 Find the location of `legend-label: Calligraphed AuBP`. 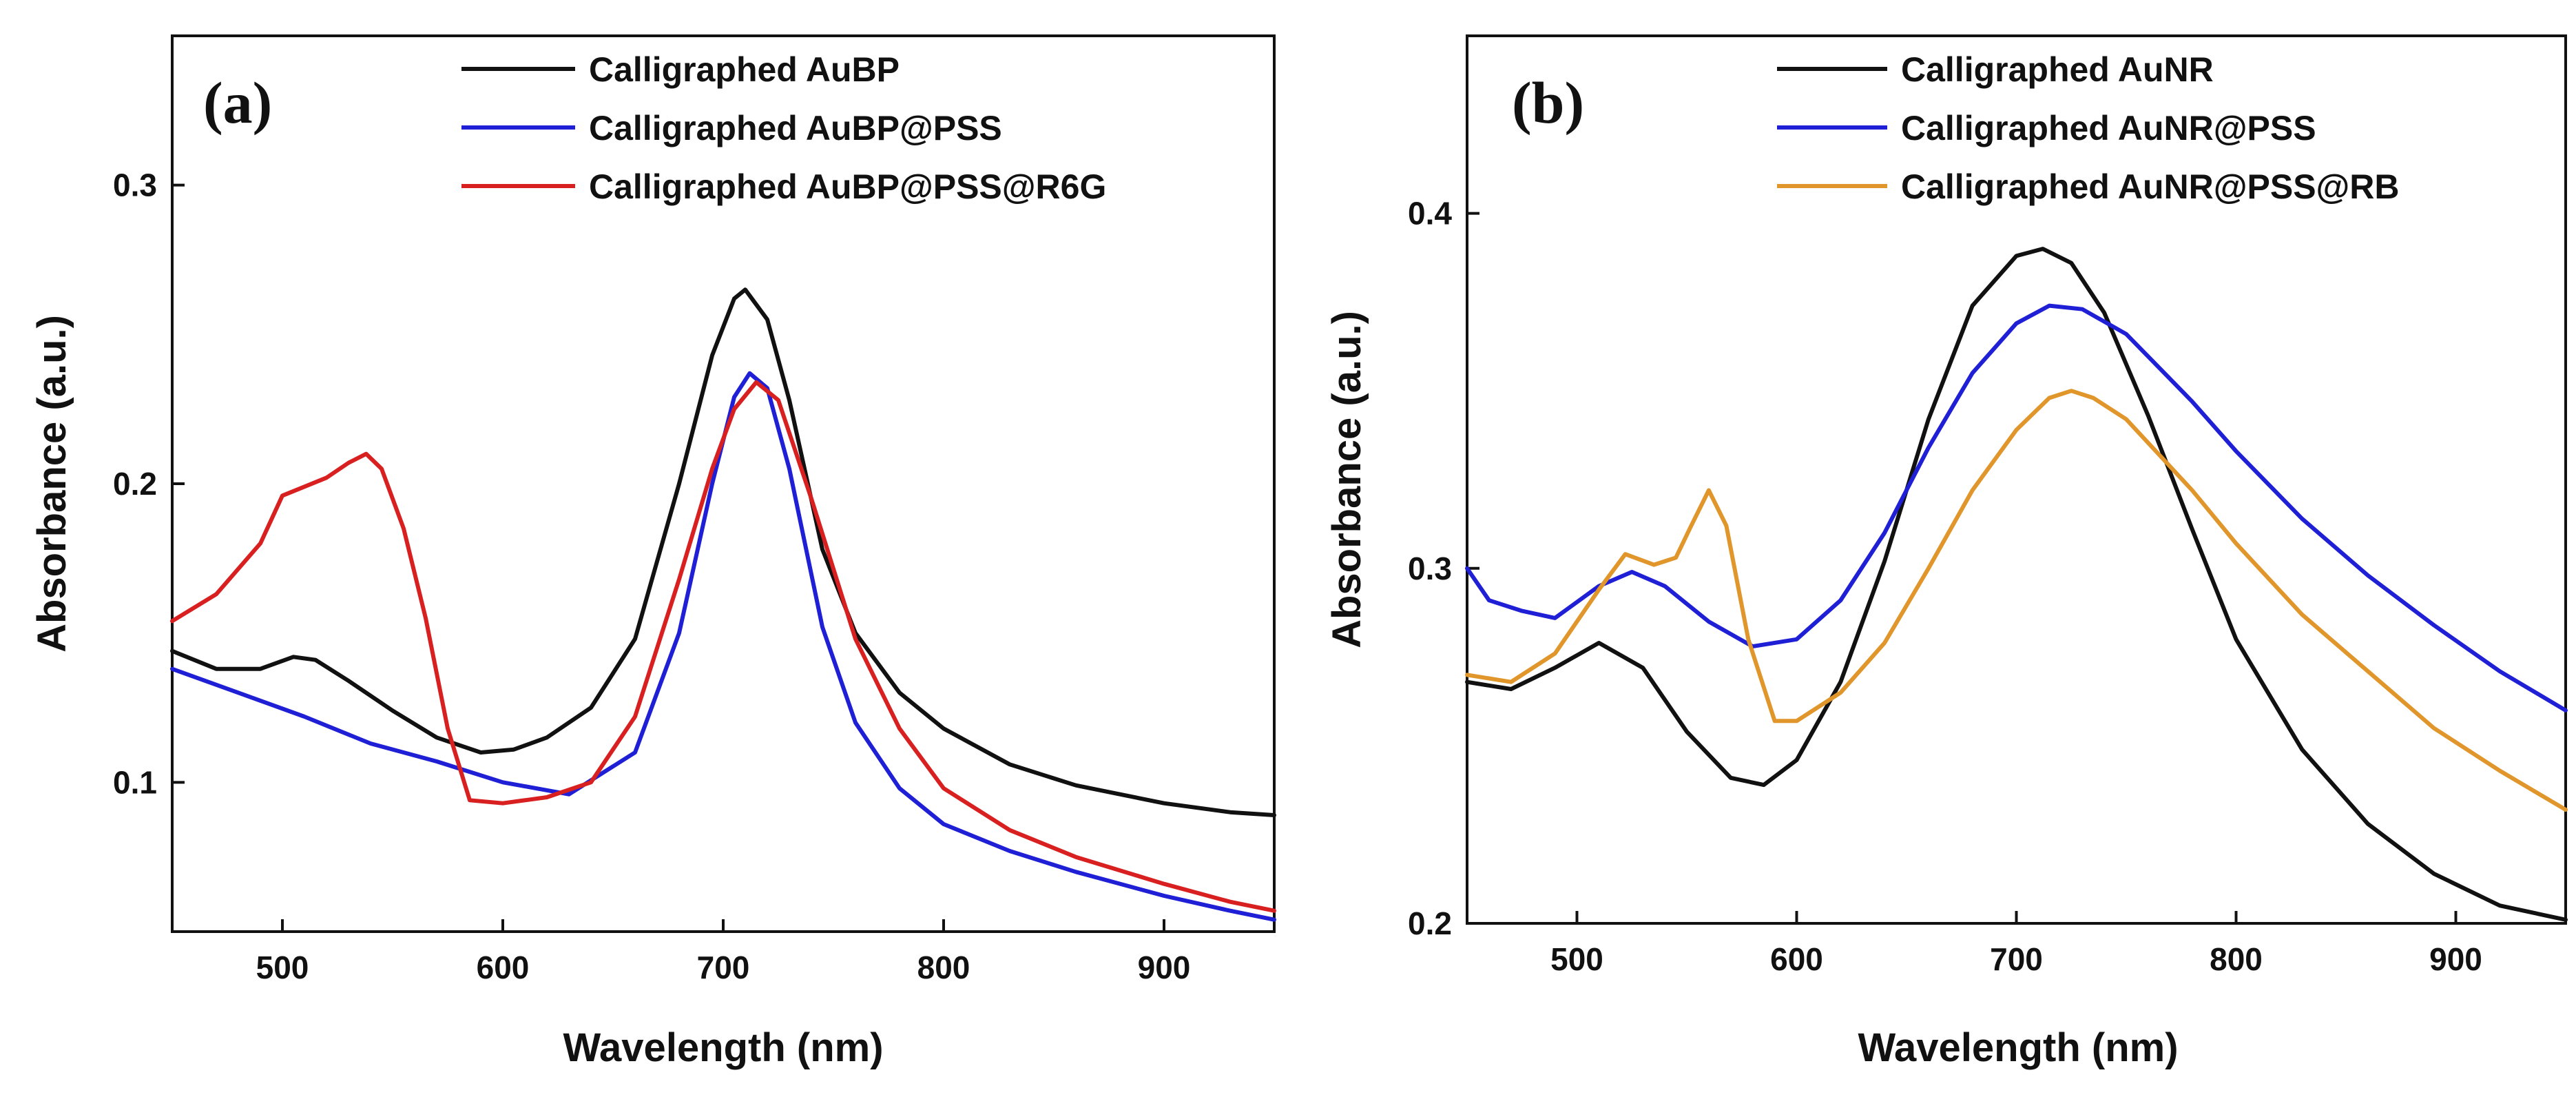

legend-label: Calligraphed AuBP is located at coordinates (744, 69).